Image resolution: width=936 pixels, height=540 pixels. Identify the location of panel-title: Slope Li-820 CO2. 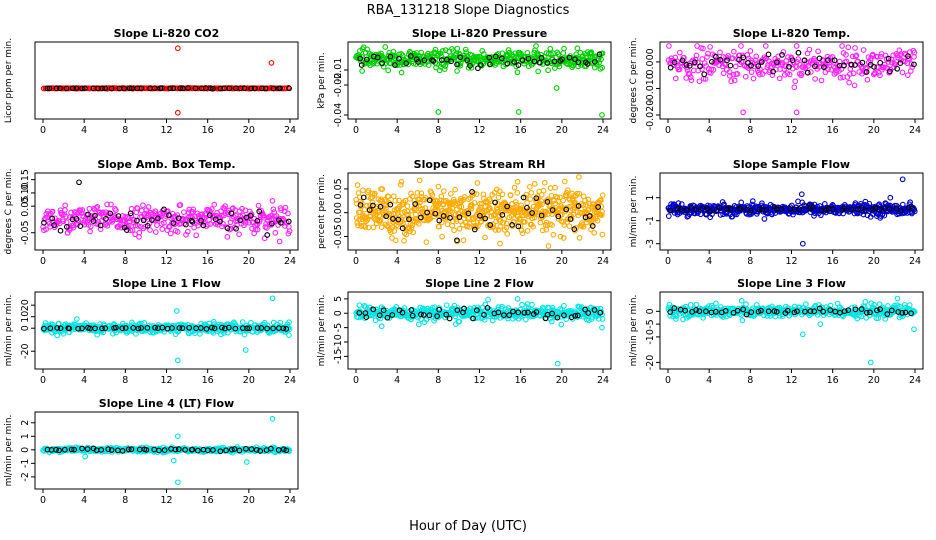
(167, 33).